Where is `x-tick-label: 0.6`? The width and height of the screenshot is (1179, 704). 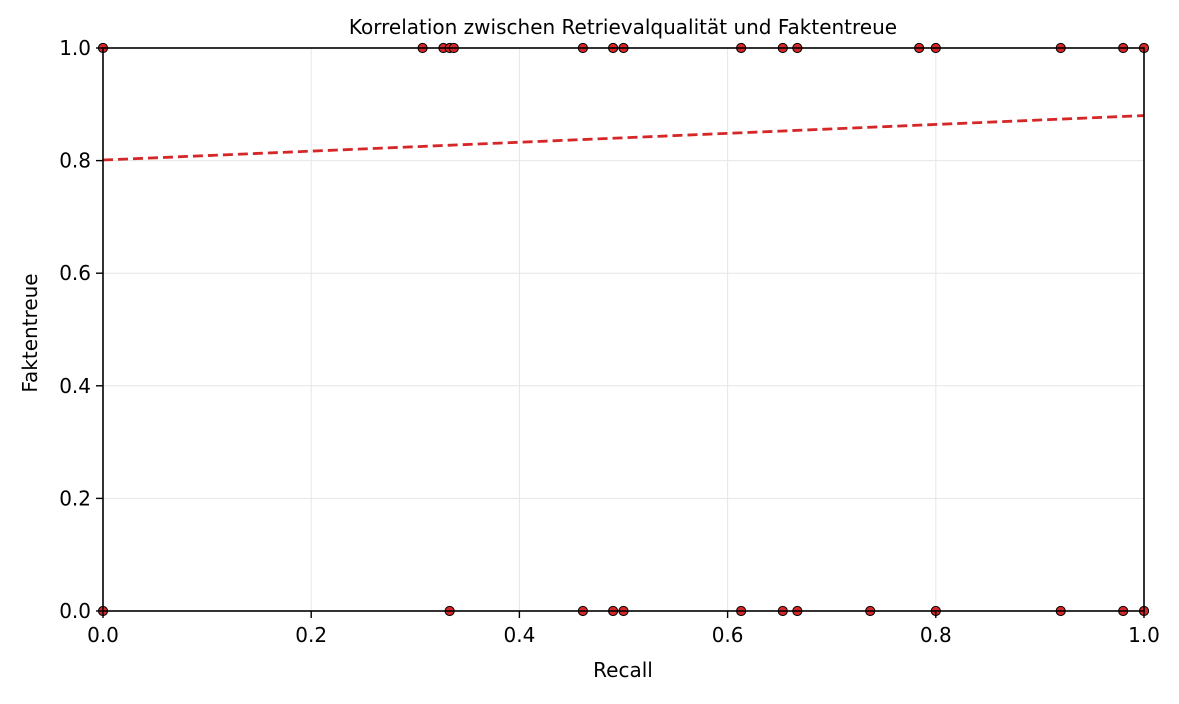 x-tick-label: 0.6 is located at coordinates (728, 635).